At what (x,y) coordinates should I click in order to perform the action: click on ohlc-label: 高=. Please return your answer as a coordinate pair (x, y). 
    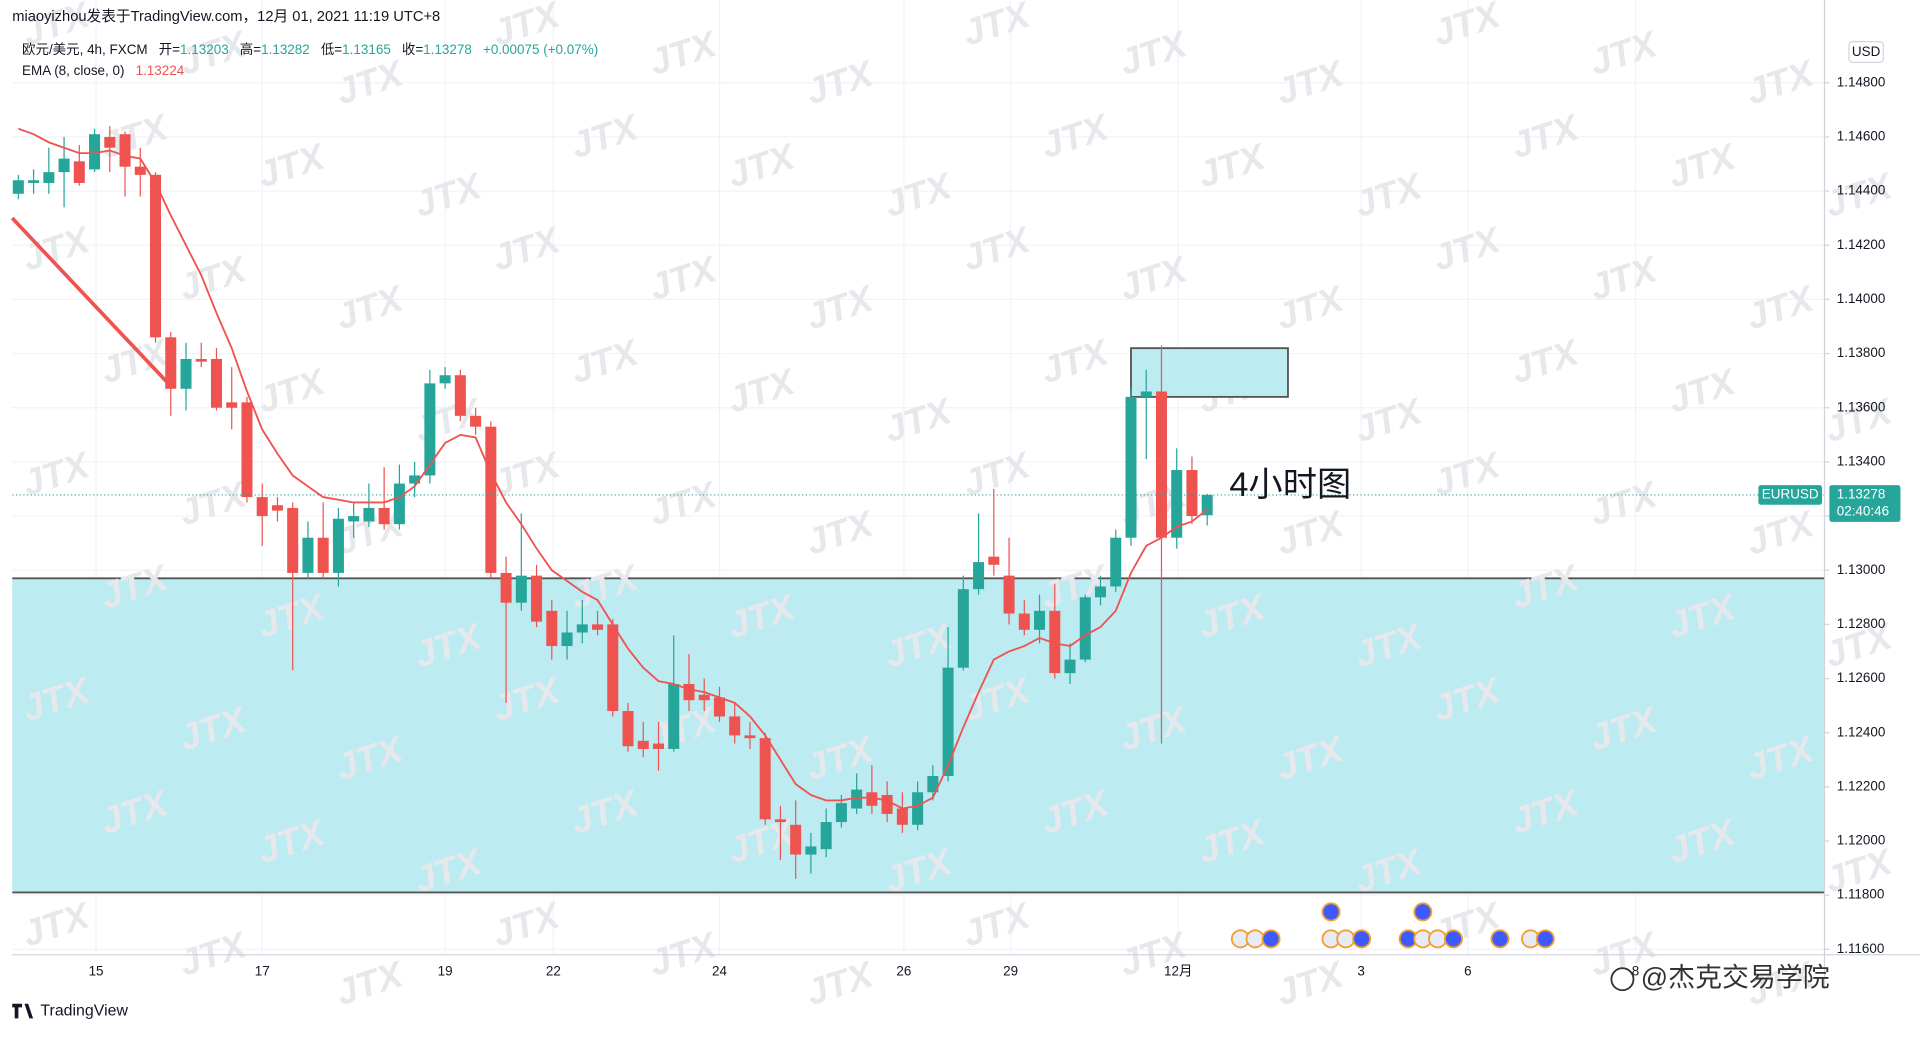
    Looking at the image, I should click on (250, 49).